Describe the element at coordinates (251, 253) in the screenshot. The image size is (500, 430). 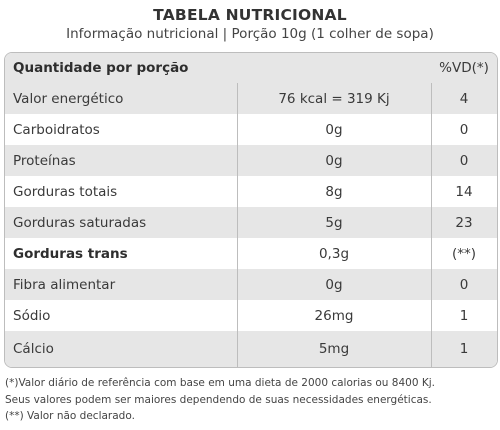
I see `table-row: Gorduras trans 0,3g (**)` at that location.